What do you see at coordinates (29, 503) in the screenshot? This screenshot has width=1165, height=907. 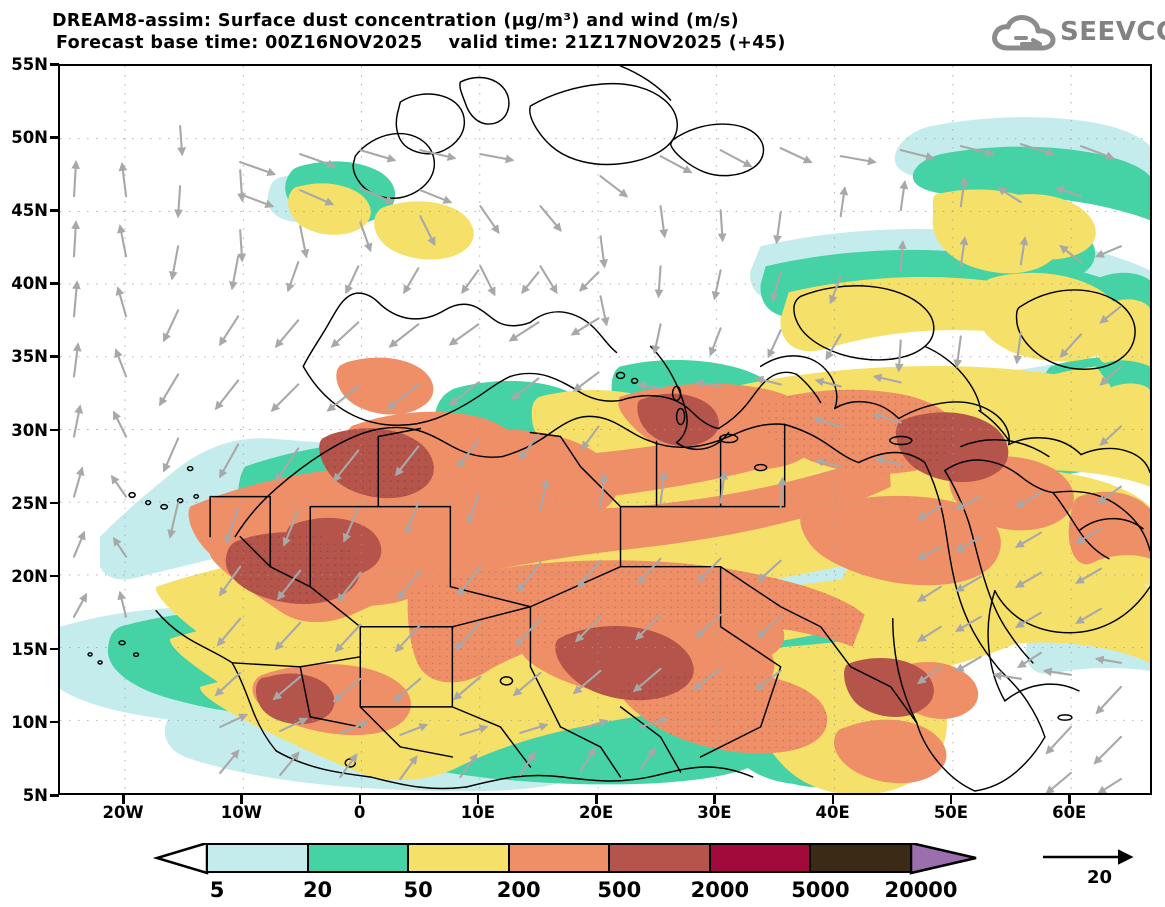 I see `y-tick-label: 25N` at bounding box center [29, 503].